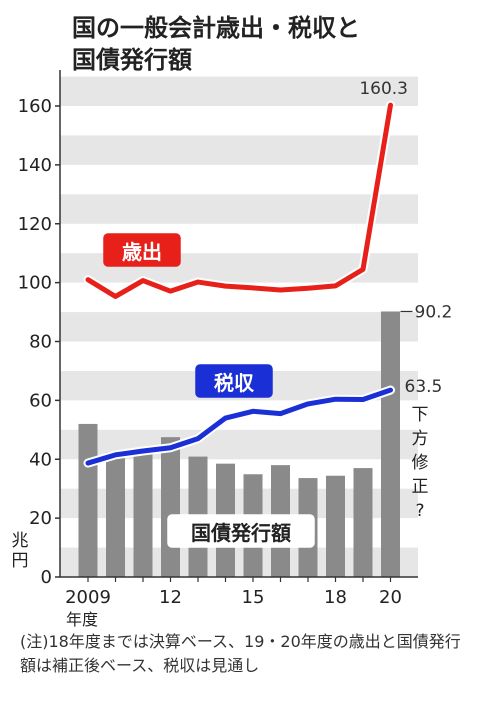 The width and height of the screenshot is (477, 705). I want to click on x-tick-label: 15, so click(253, 597).